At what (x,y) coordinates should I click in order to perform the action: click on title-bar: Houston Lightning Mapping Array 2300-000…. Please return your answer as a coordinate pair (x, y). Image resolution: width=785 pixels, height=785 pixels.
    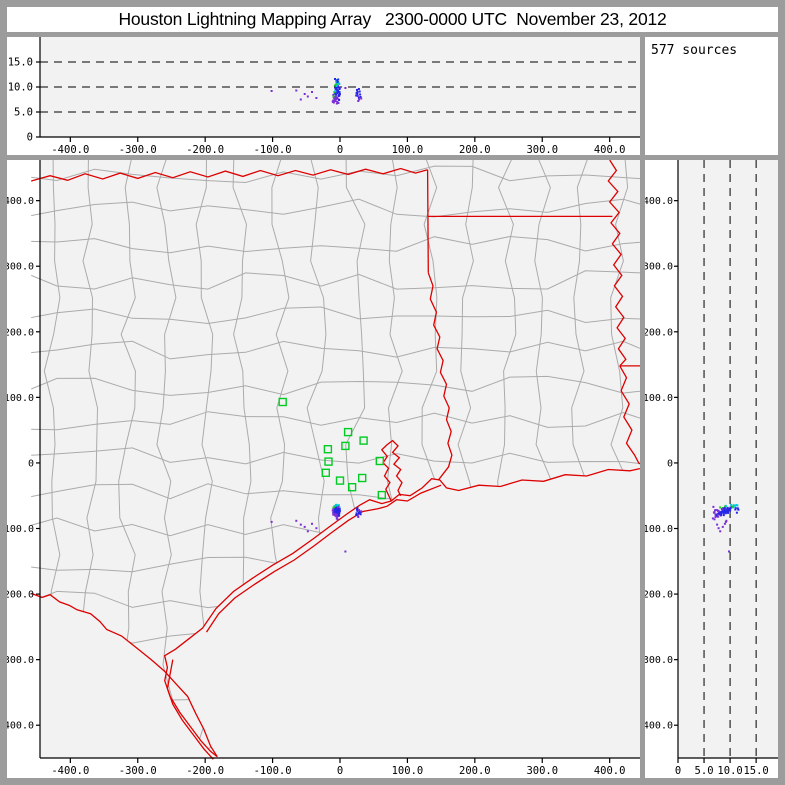
    Looking at the image, I should click on (392, 19).